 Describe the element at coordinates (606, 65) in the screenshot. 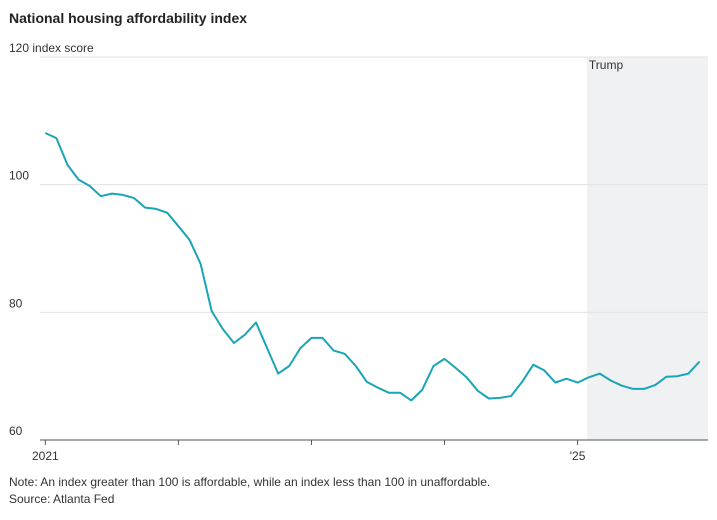

I see `shaded-period-label: Trump` at that location.